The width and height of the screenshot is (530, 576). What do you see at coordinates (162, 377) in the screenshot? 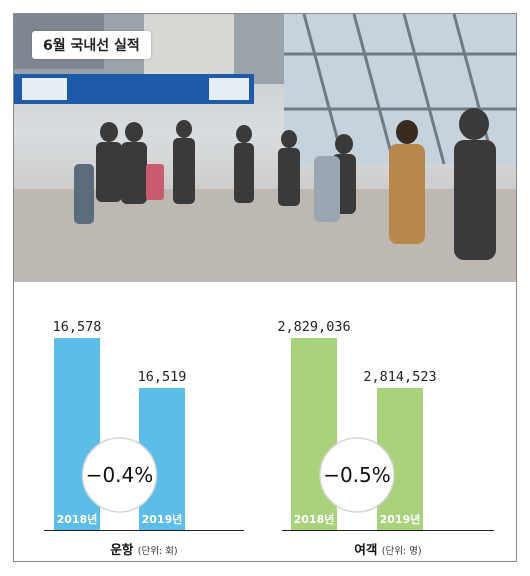
I see `data-label-flights-1: 16,519` at bounding box center [162, 377].